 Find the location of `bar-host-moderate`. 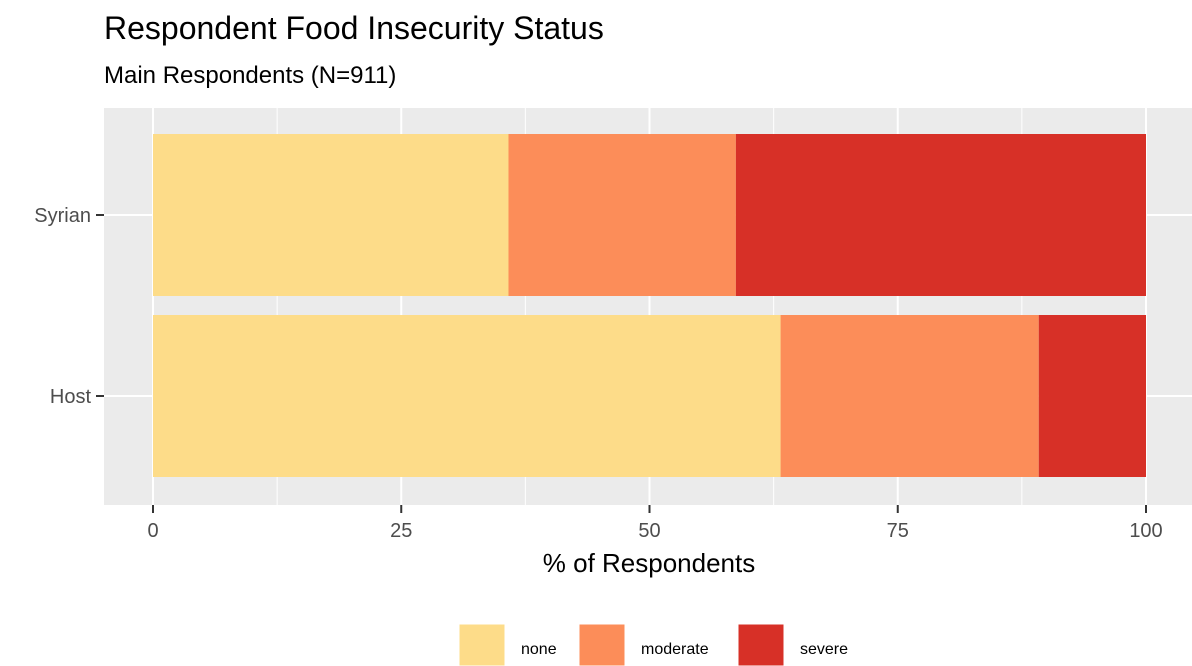

bar-host-moderate is located at coordinates (909, 396).